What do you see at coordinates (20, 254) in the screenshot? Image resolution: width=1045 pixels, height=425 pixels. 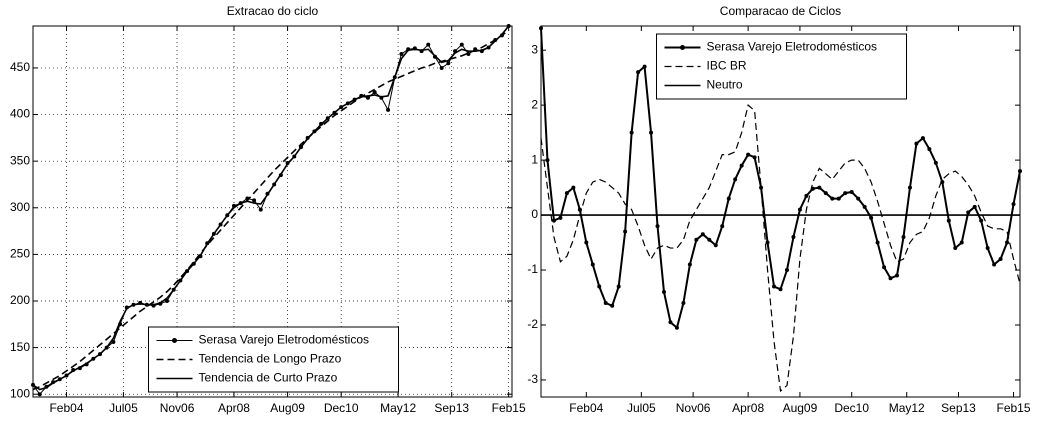 I see `y-tick-label: 250` at bounding box center [20, 254].